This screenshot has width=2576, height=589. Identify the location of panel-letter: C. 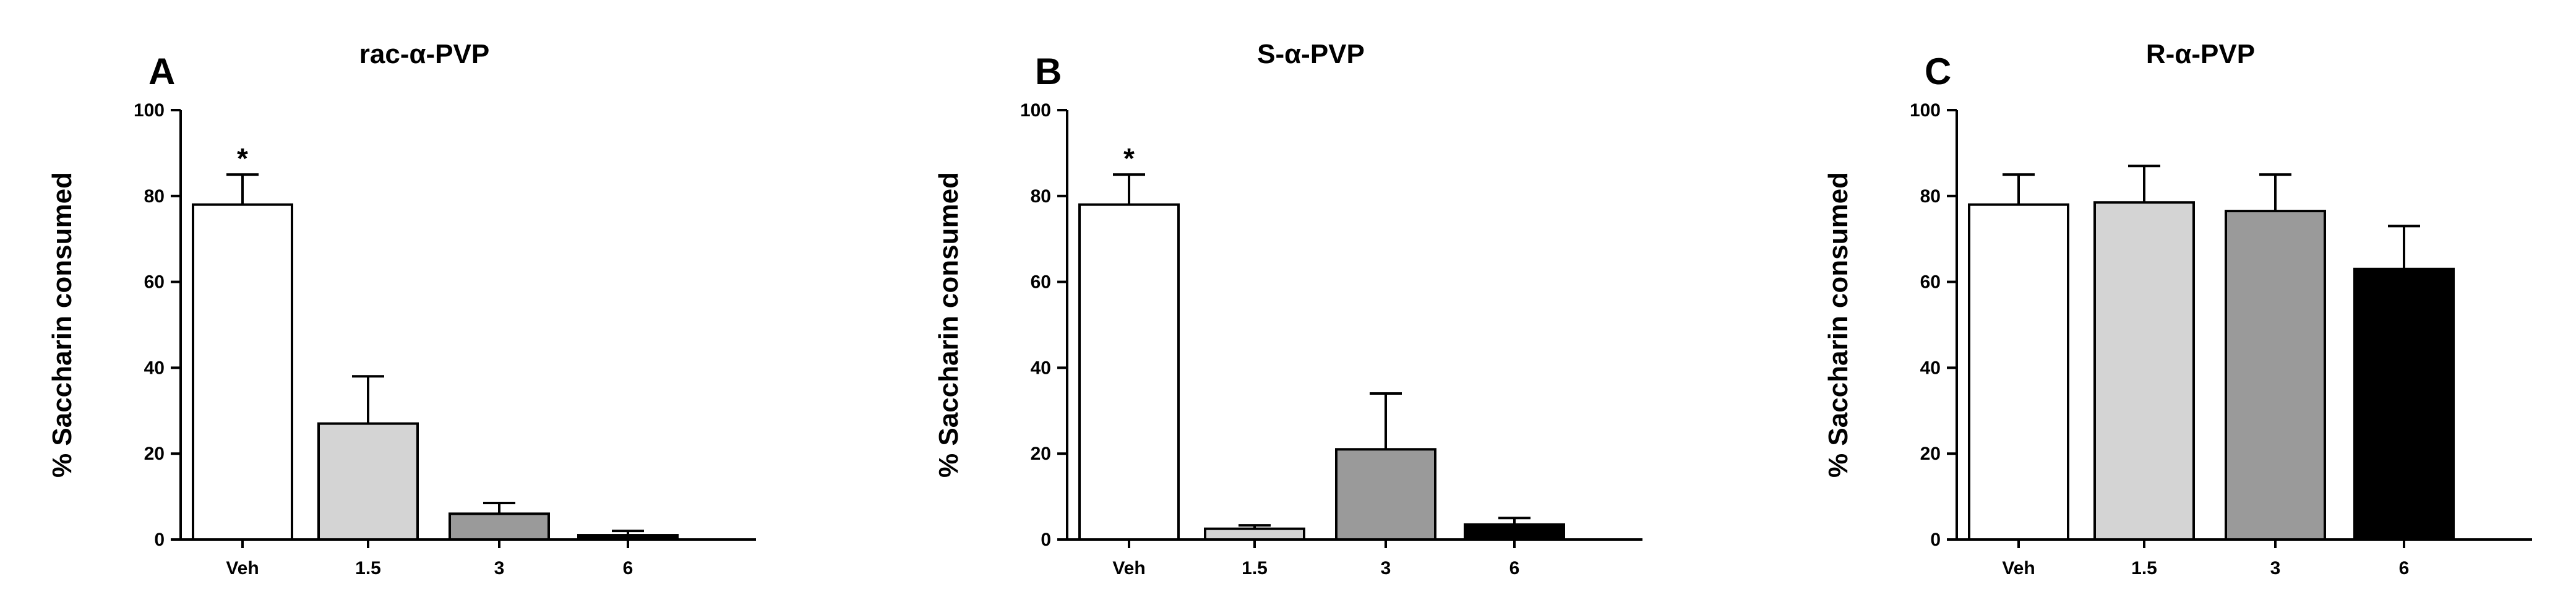
(1938, 71).